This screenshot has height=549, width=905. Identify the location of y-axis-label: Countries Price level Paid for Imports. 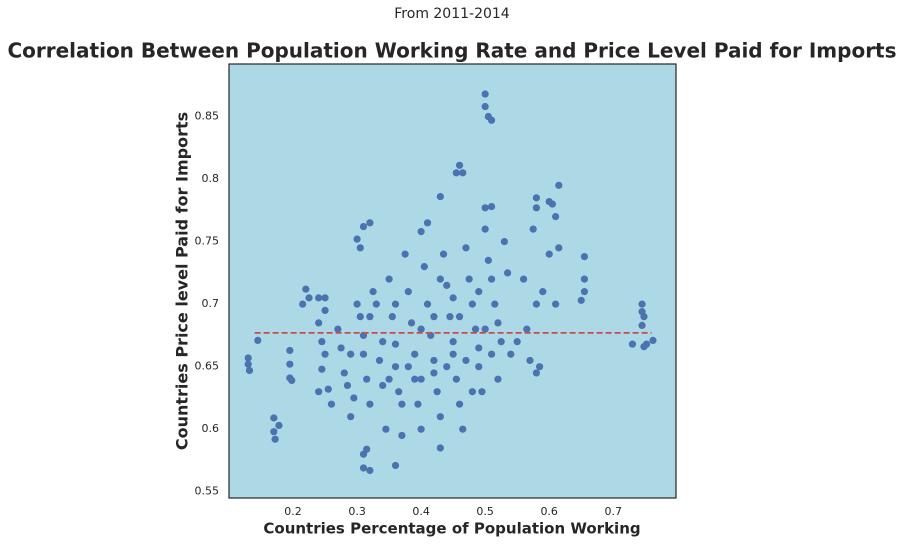
(182, 281).